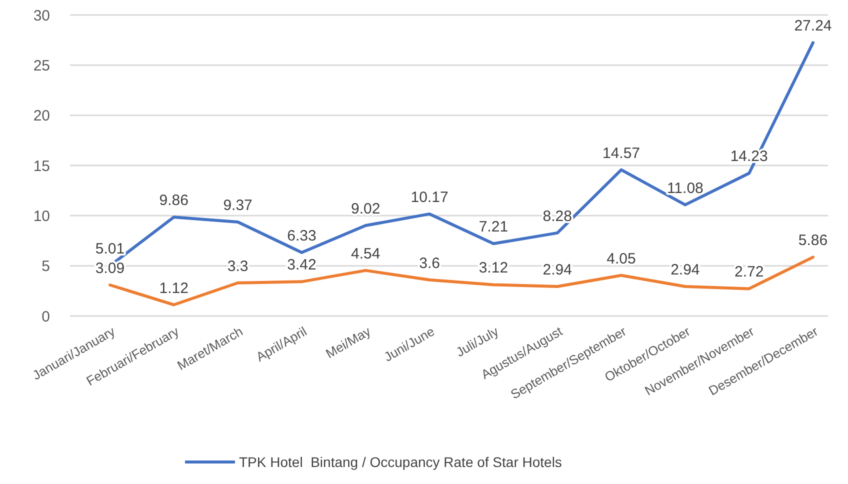 The height and width of the screenshot is (484, 848). What do you see at coordinates (110, 268) in the screenshot?
I see `data-label: 3.09` at bounding box center [110, 268].